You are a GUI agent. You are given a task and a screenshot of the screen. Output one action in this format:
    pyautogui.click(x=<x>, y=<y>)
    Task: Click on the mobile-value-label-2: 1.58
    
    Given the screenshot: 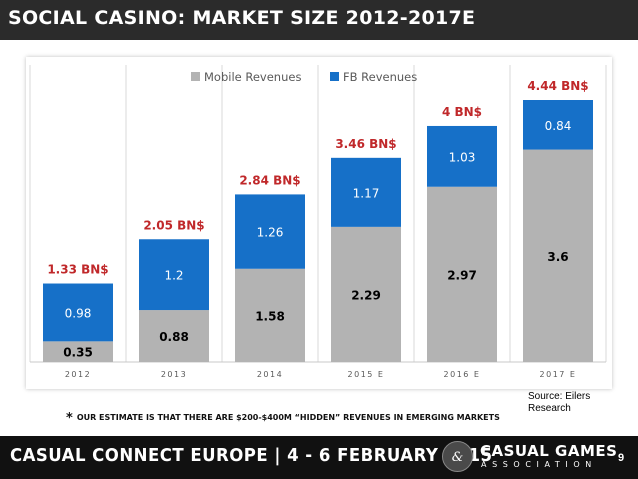 What is the action you would take?
    pyautogui.click(x=270, y=316)
    